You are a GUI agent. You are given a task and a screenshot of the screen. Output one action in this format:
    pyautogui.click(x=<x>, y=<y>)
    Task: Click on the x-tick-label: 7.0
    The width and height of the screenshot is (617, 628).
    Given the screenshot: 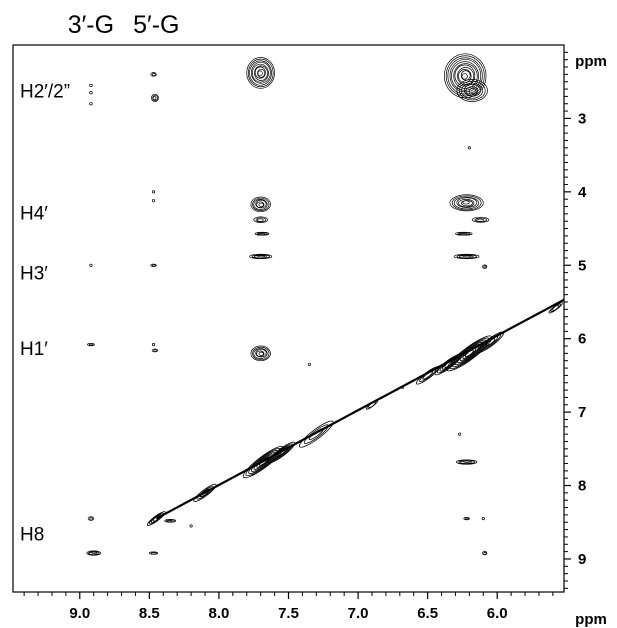 What is the action you would take?
    pyautogui.click(x=358, y=613)
    